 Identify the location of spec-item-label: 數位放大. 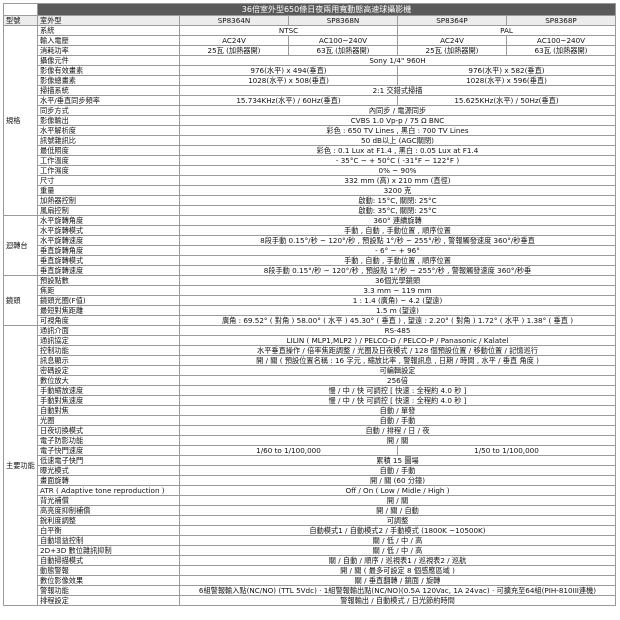
(108, 380).